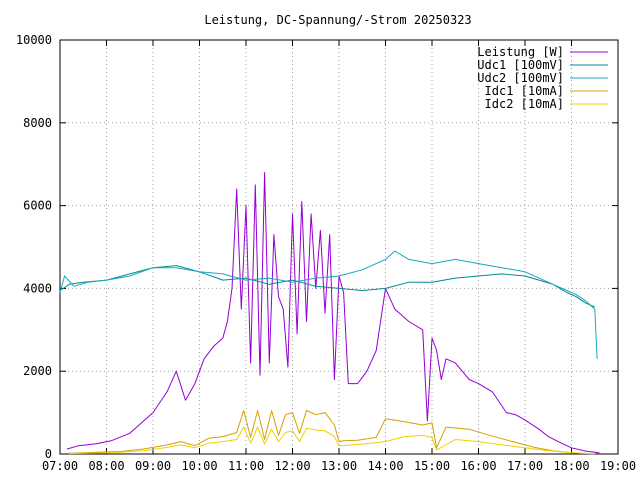  Describe the element at coordinates (524, 104) in the screenshot. I see `legend-label: Idc2 [10mA]` at that location.